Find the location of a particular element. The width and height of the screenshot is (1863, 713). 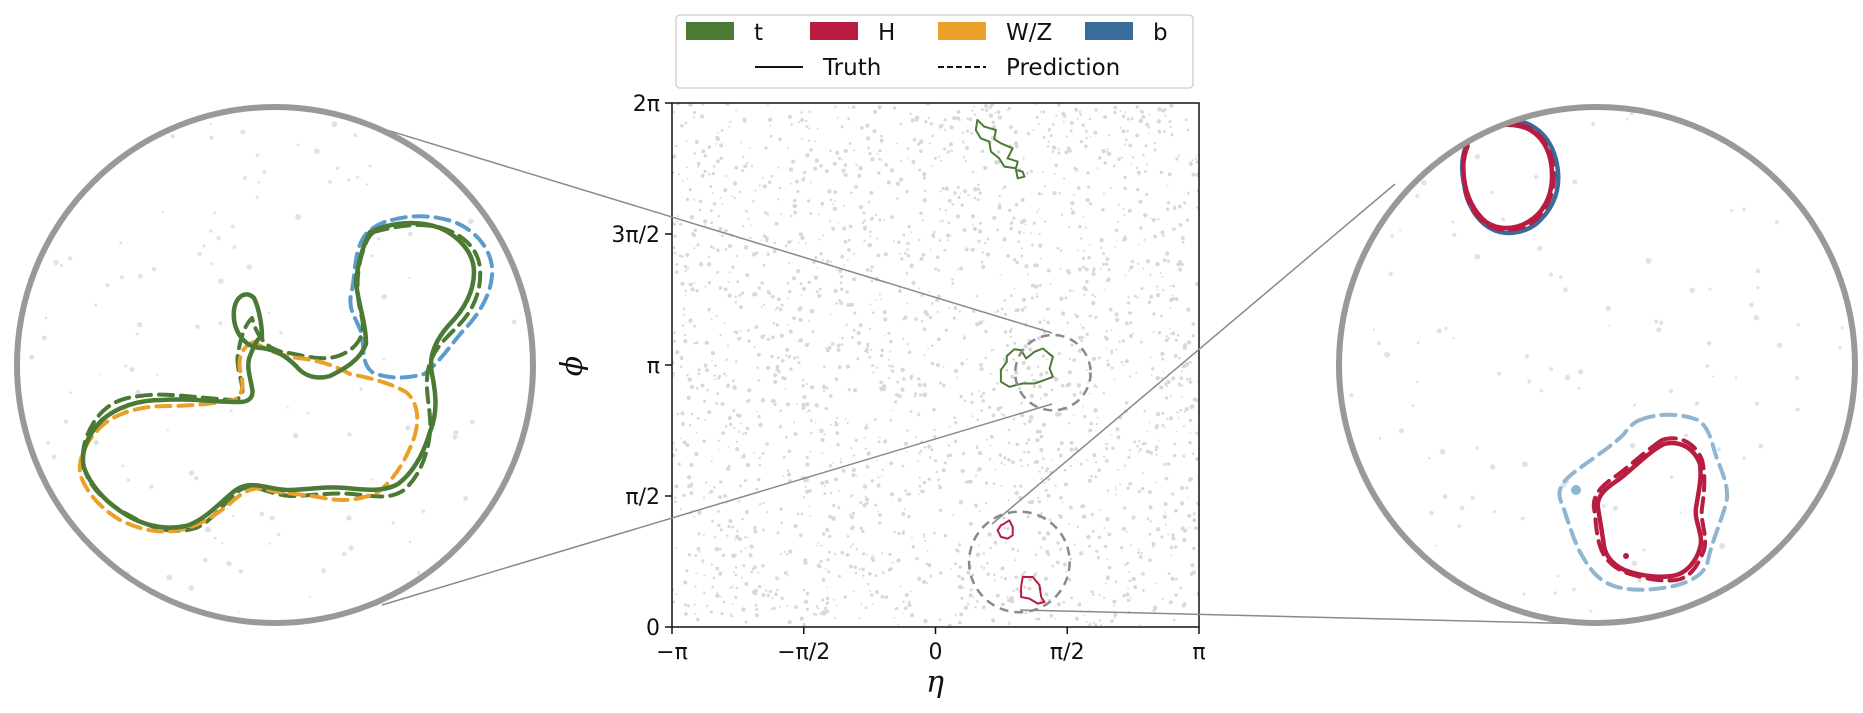

contour-t is located at coordinates (1026, 367).